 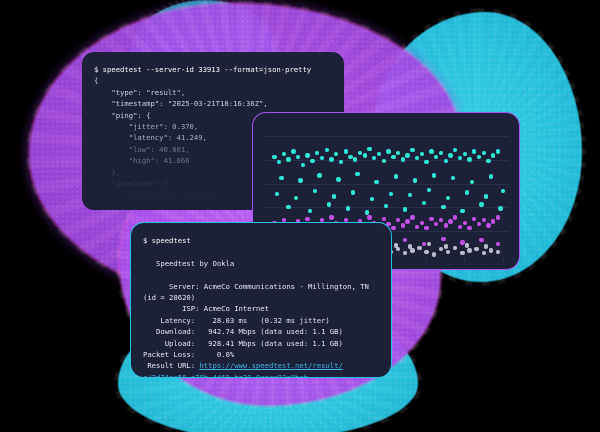 What do you see at coordinates (236, 320) in the screenshot?
I see `latency-line: Latency: 28.03 ms (0.32 ms jitter)` at bounding box center [236, 320].